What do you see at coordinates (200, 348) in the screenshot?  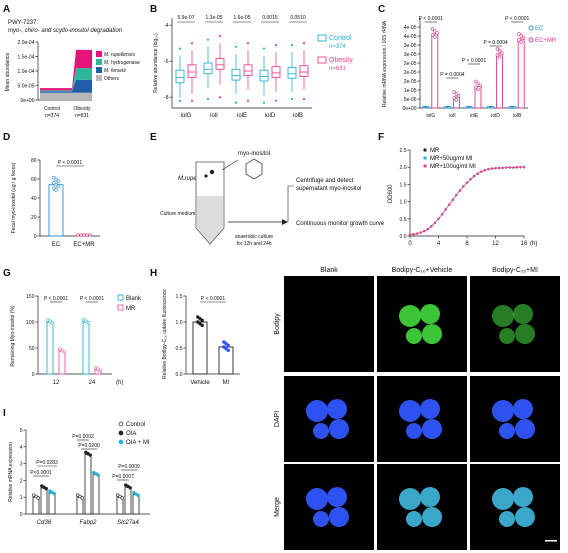 I see `panel-h-bar` at bounding box center [200, 348].